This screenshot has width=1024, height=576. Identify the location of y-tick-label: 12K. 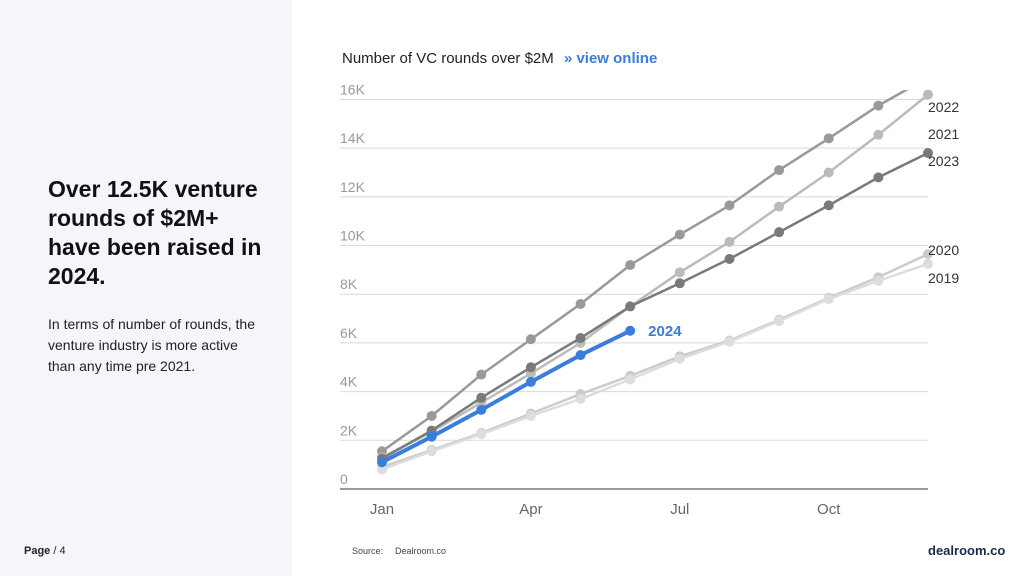
(353, 187).